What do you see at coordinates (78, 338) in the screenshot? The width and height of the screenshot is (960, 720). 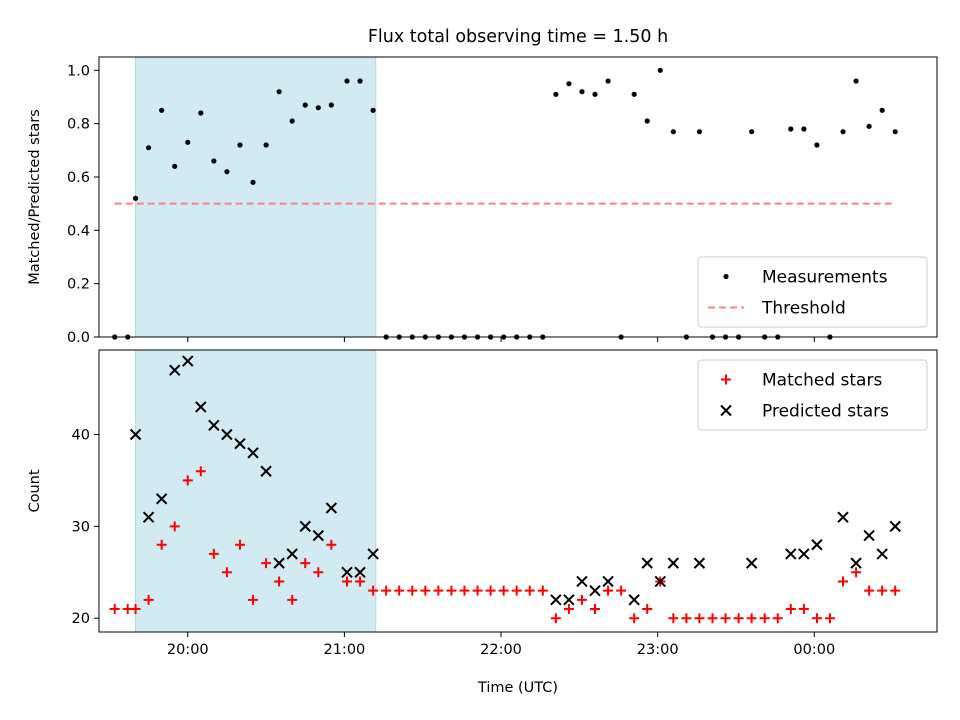 I see `y-tick-label: 0.0` at bounding box center [78, 338].